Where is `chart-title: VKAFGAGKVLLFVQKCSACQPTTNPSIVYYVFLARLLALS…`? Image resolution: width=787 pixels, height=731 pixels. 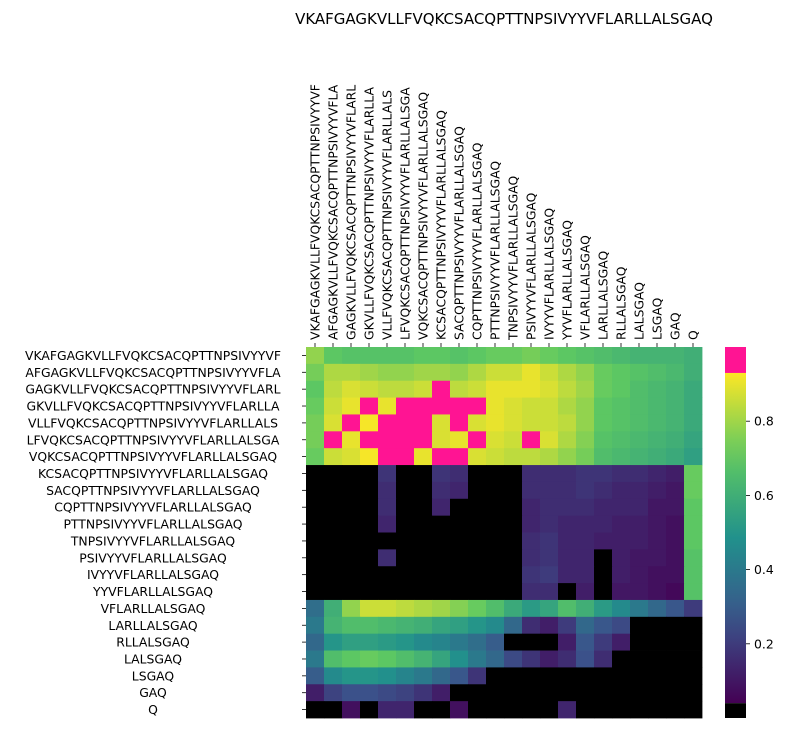
chart-title: VKAFGAGKVLLFVQKCSACQPTTNPSIVYYVFLARLLALS… is located at coordinates (504, 19).